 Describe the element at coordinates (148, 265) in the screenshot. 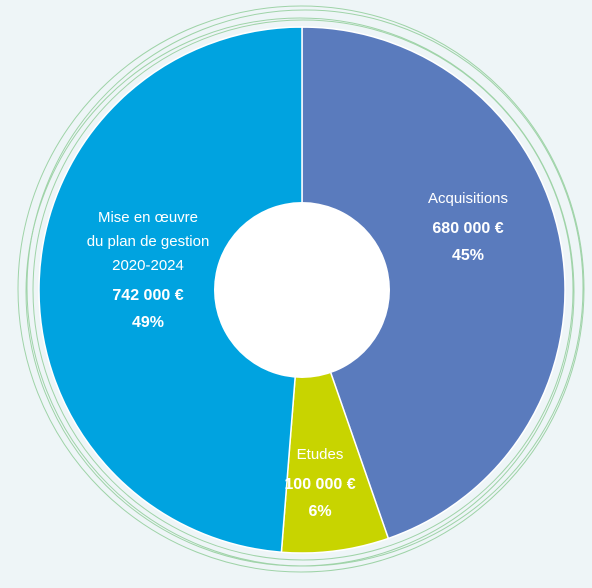

I see `category-line: 2020-2024` at that location.